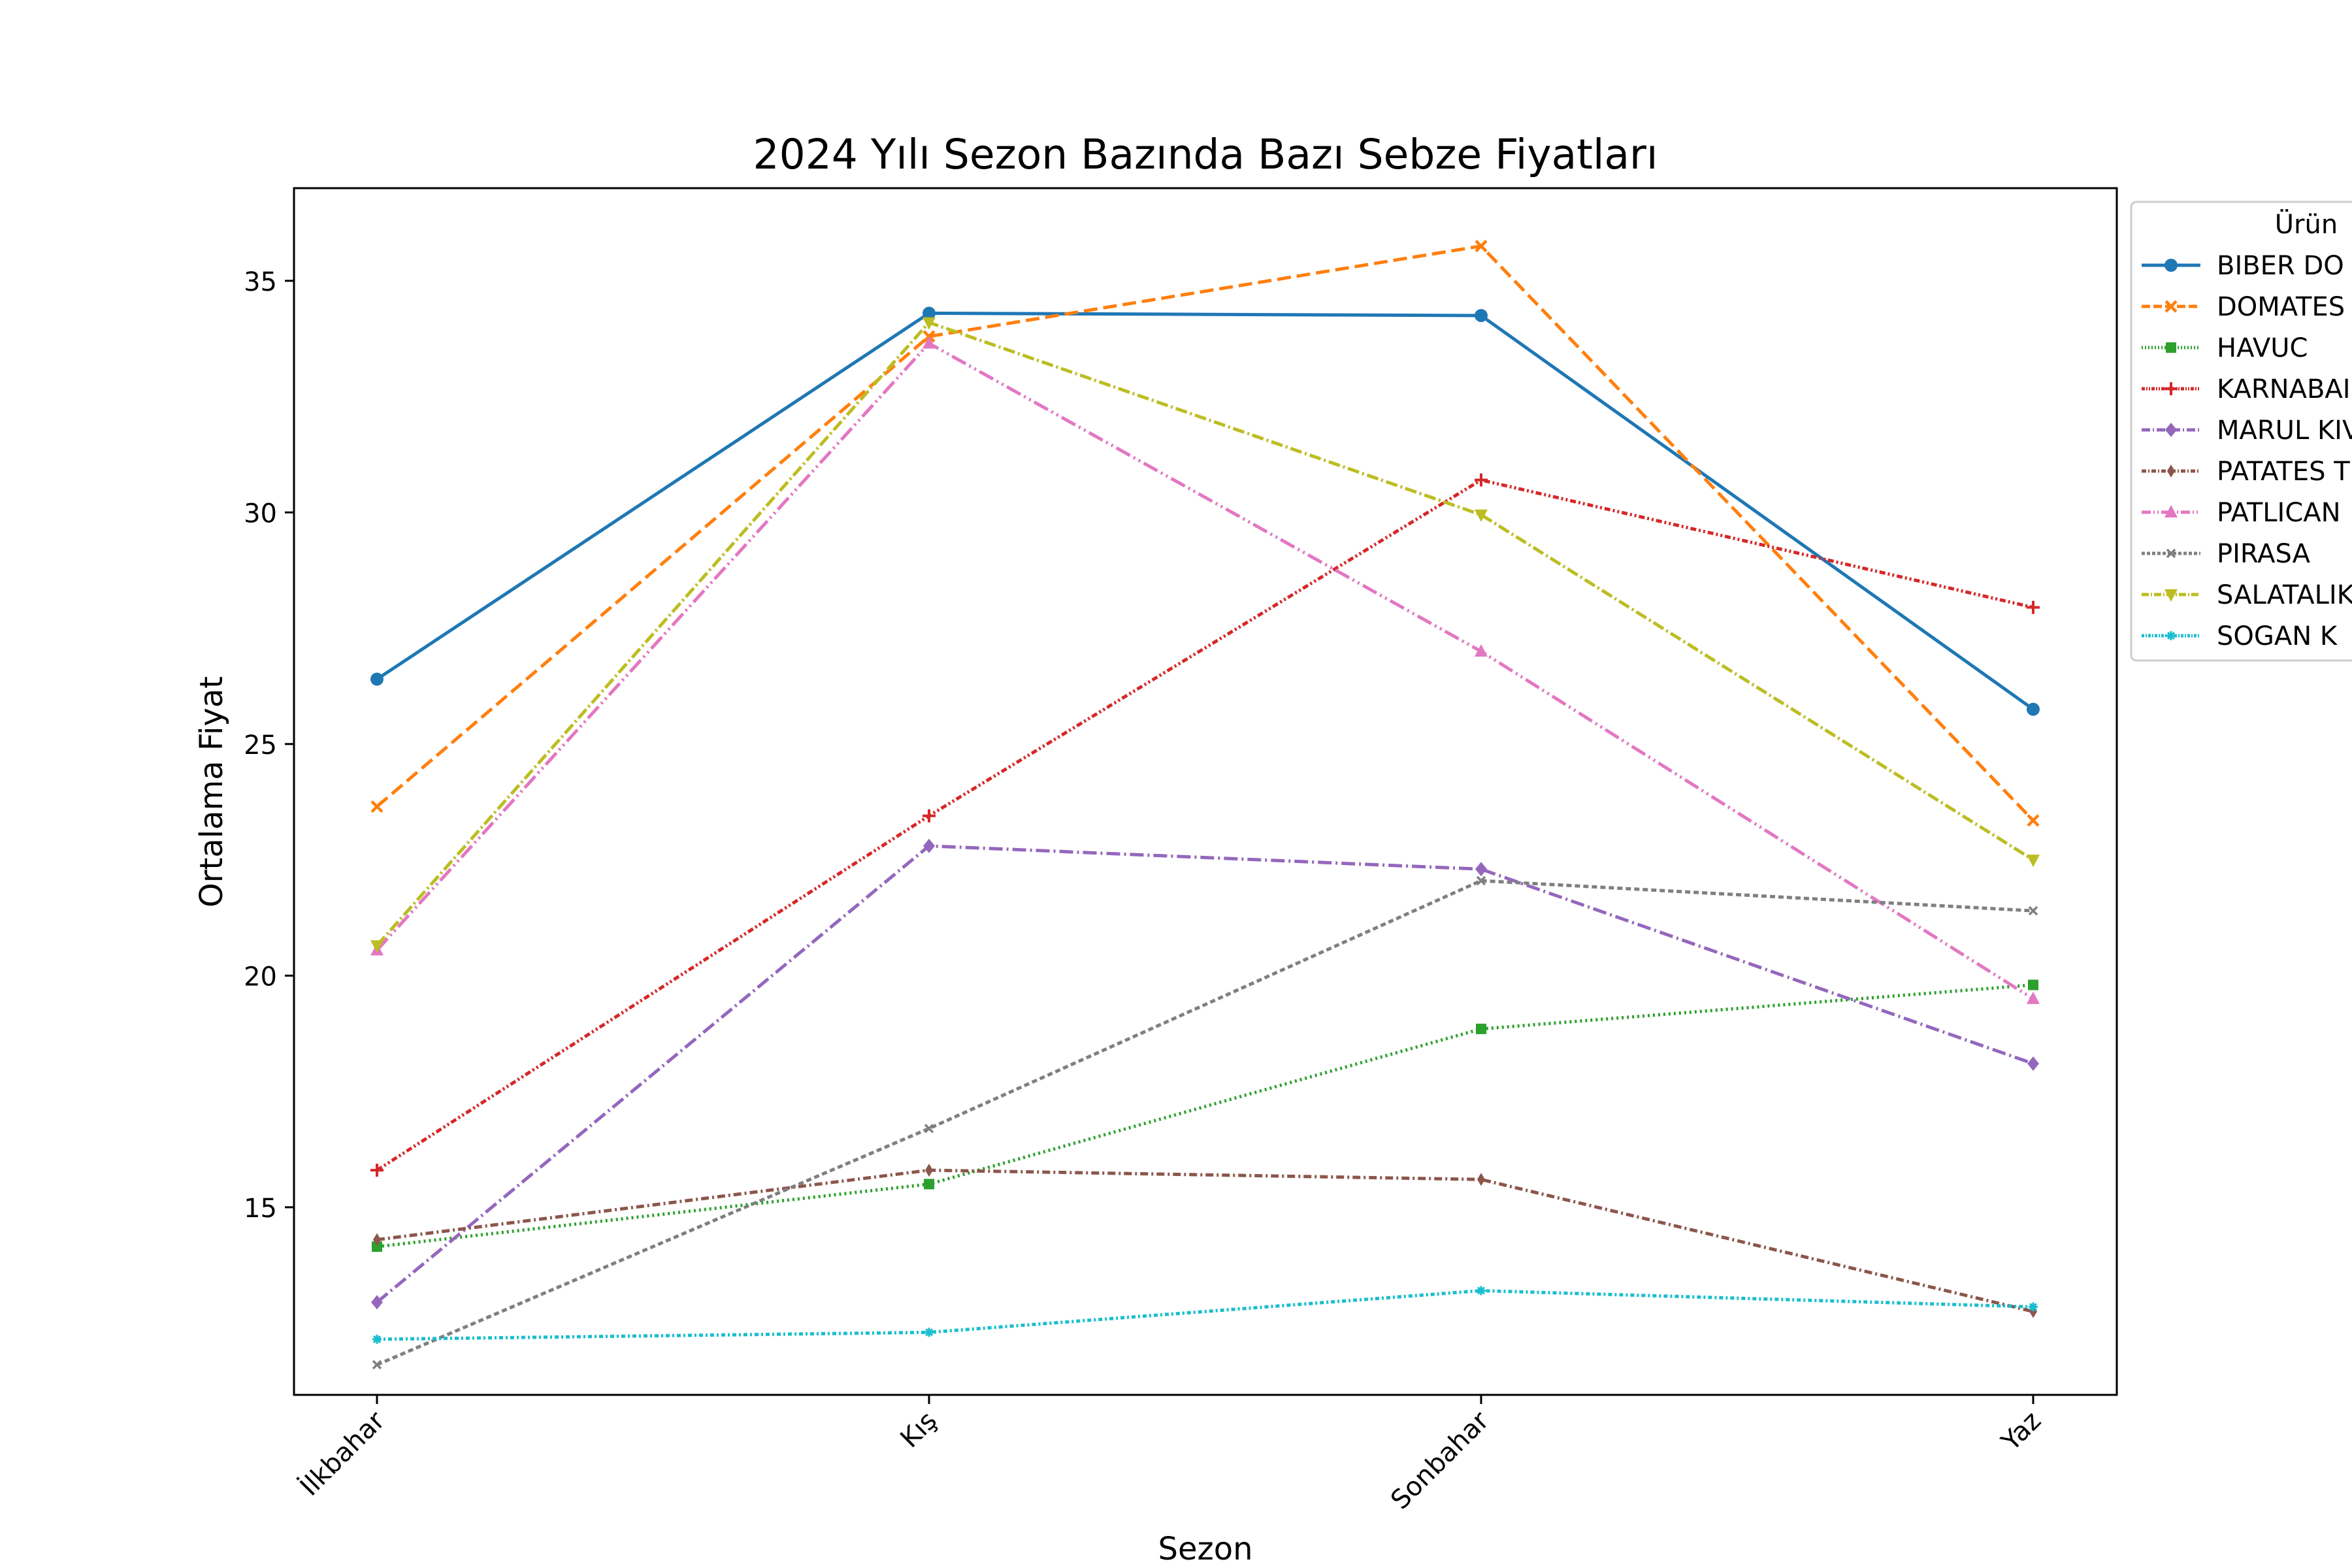 This screenshot has height=1568, width=2352. I want to click on legend-frame, so click(2241, 431).